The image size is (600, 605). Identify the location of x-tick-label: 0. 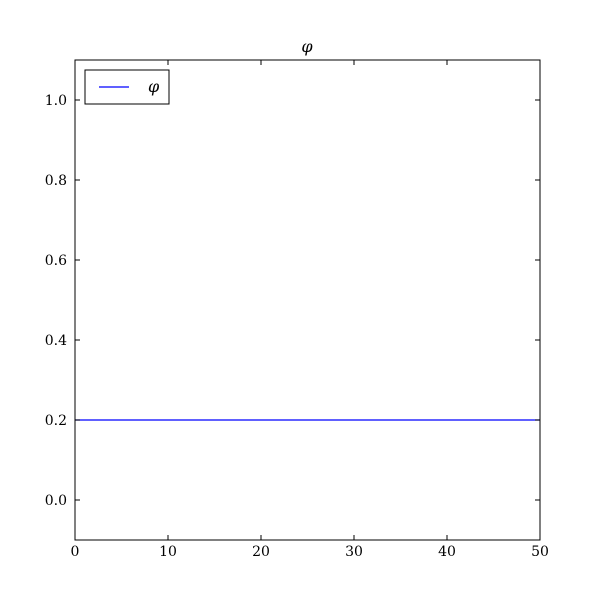
(75, 552).